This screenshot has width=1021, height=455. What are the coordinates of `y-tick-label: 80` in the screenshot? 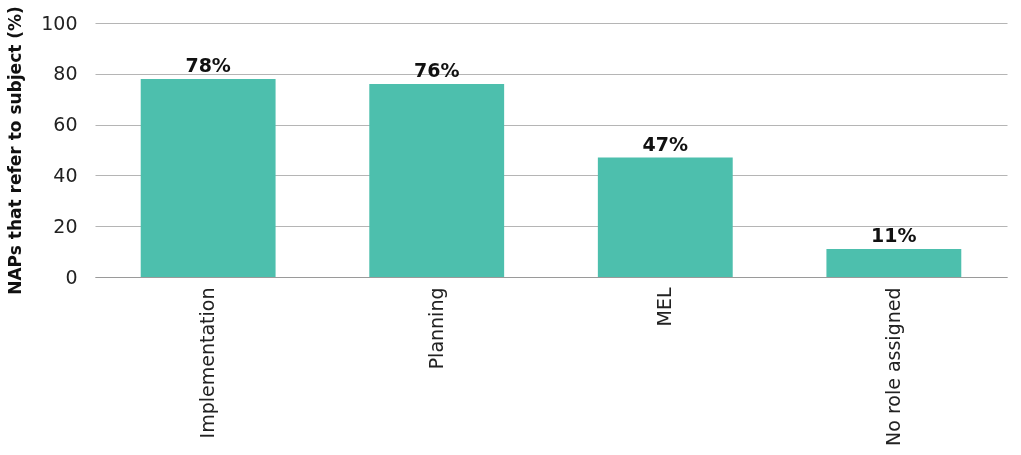 It's located at (65, 73).